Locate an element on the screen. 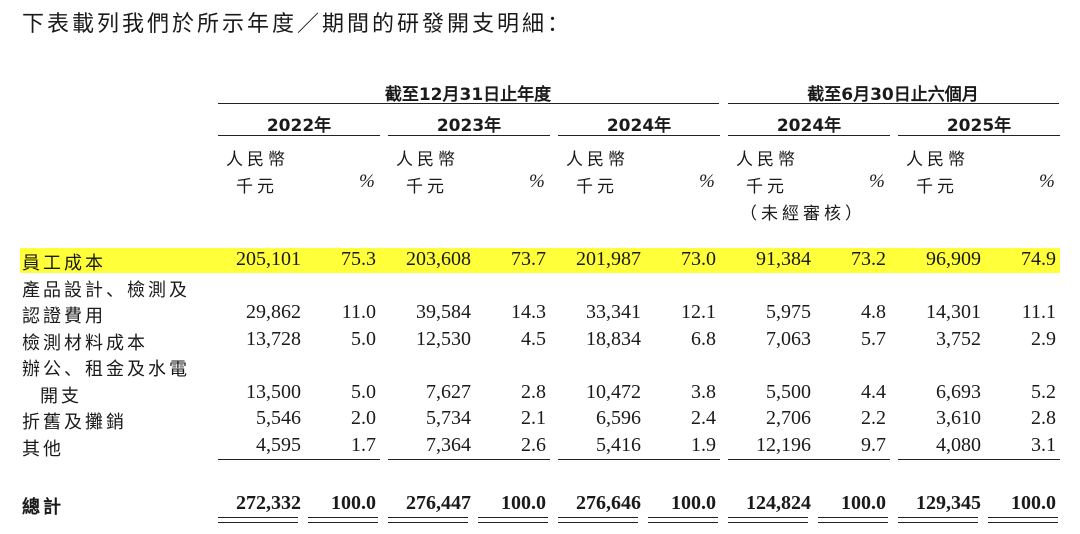 The height and width of the screenshot is (534, 1080). cell-value: 3,752 is located at coordinates (958, 338).